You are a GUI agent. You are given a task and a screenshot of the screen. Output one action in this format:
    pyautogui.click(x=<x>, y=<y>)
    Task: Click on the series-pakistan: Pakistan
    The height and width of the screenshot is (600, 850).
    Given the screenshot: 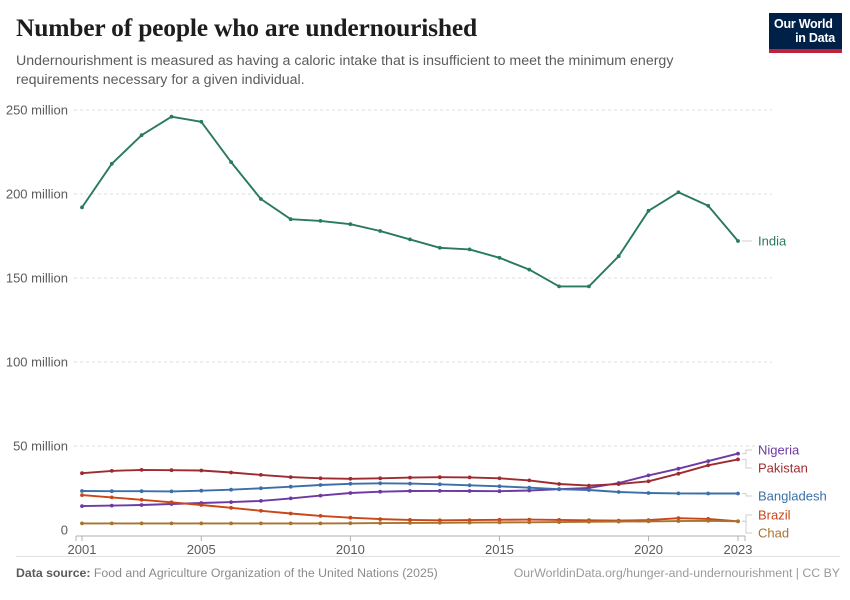 What is the action you would take?
    pyautogui.click(x=444, y=472)
    